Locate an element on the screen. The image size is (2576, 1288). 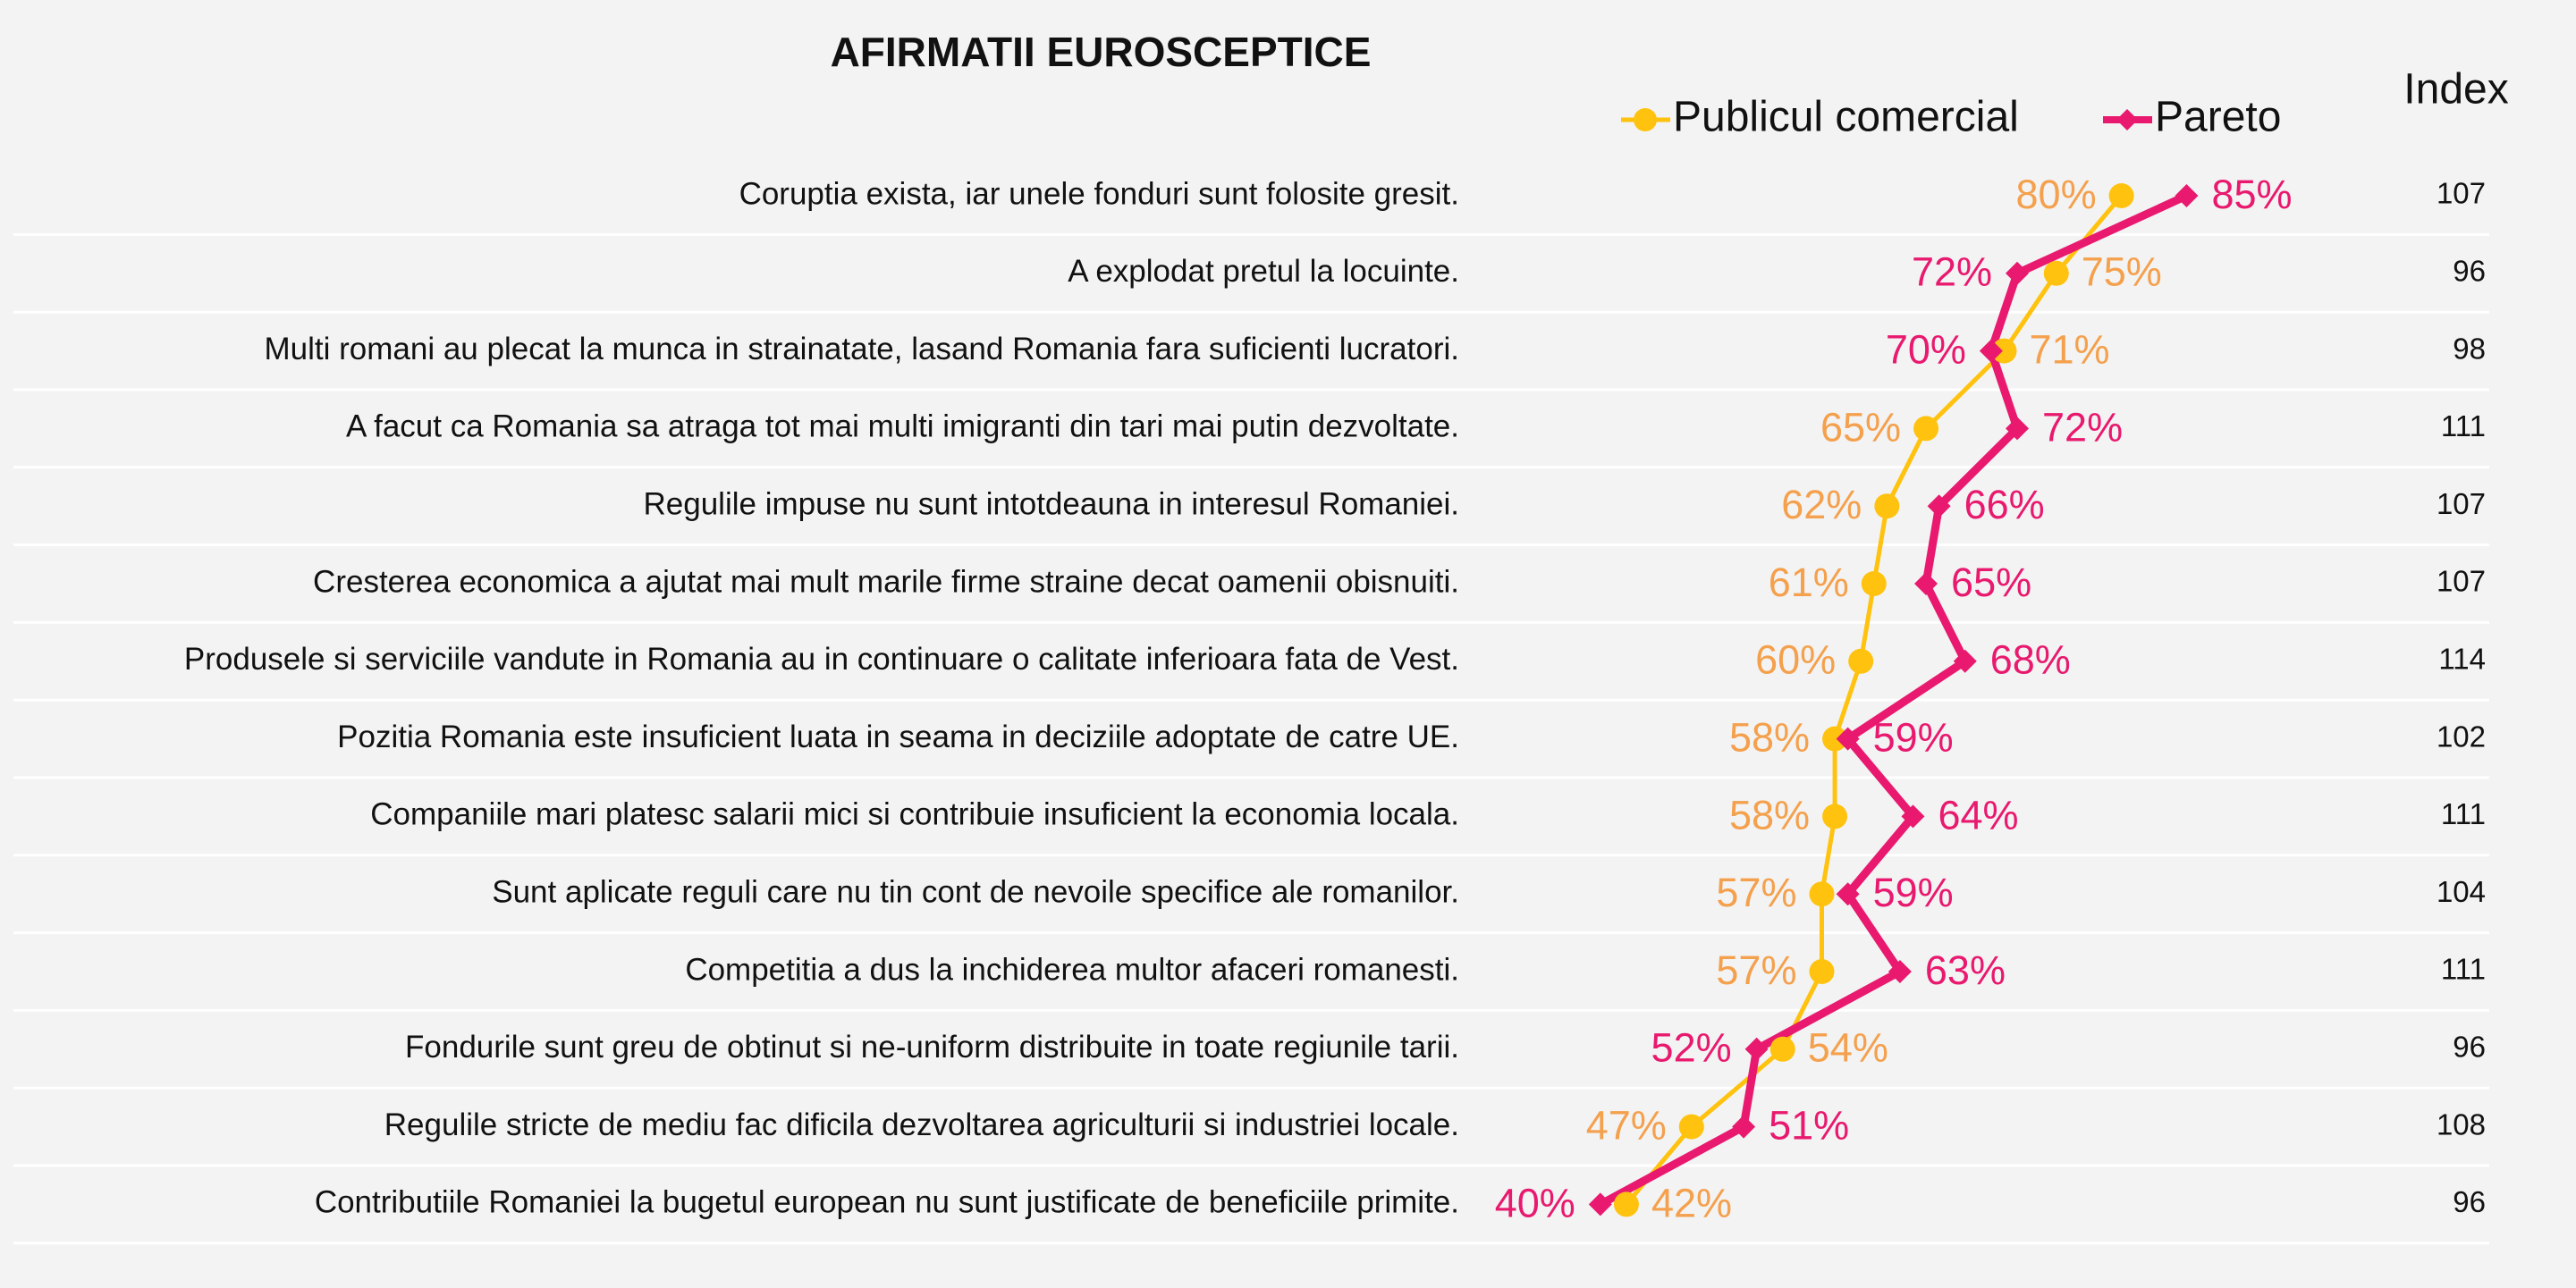
index-value: 98 is located at coordinates (2469, 349).